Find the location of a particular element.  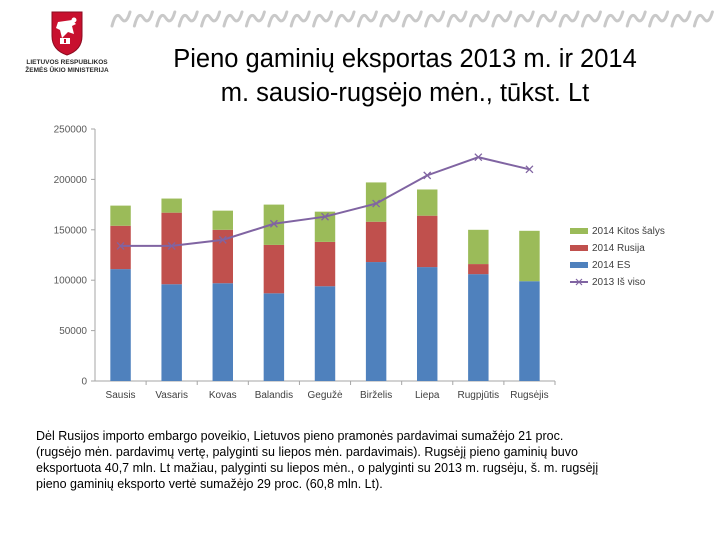

y-tick-label: 50000 is located at coordinates (73, 331).